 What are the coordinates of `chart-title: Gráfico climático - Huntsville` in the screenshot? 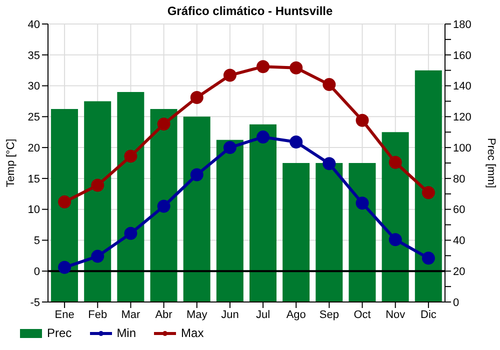 It's located at (250, 11).